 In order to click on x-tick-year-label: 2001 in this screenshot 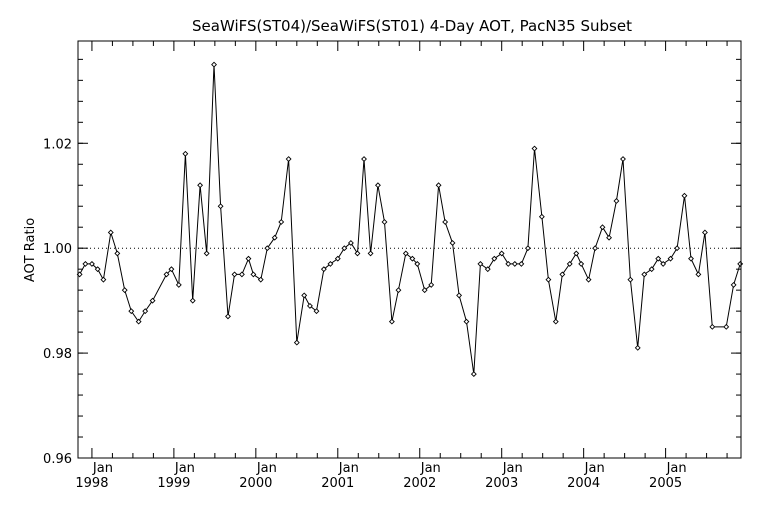, I will do `click(337, 483)`.